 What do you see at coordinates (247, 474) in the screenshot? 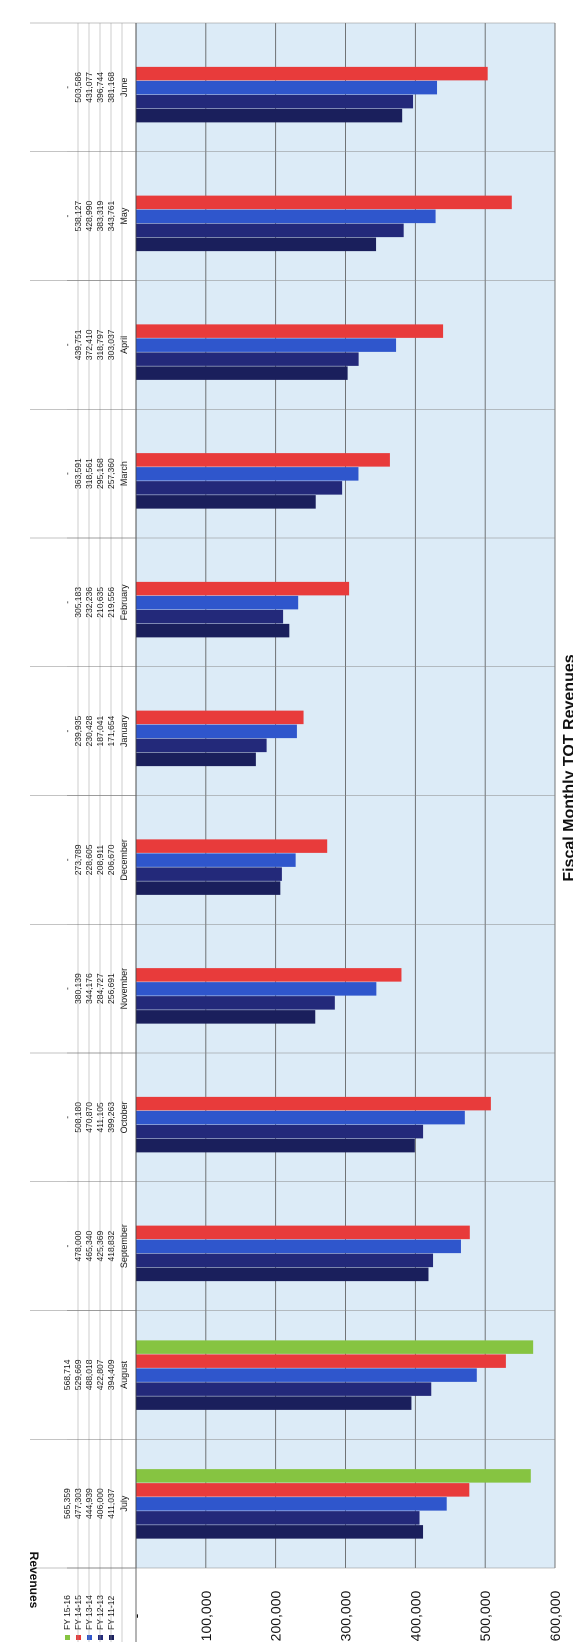
I see `bar-fy-13-14-march` at bounding box center [247, 474].